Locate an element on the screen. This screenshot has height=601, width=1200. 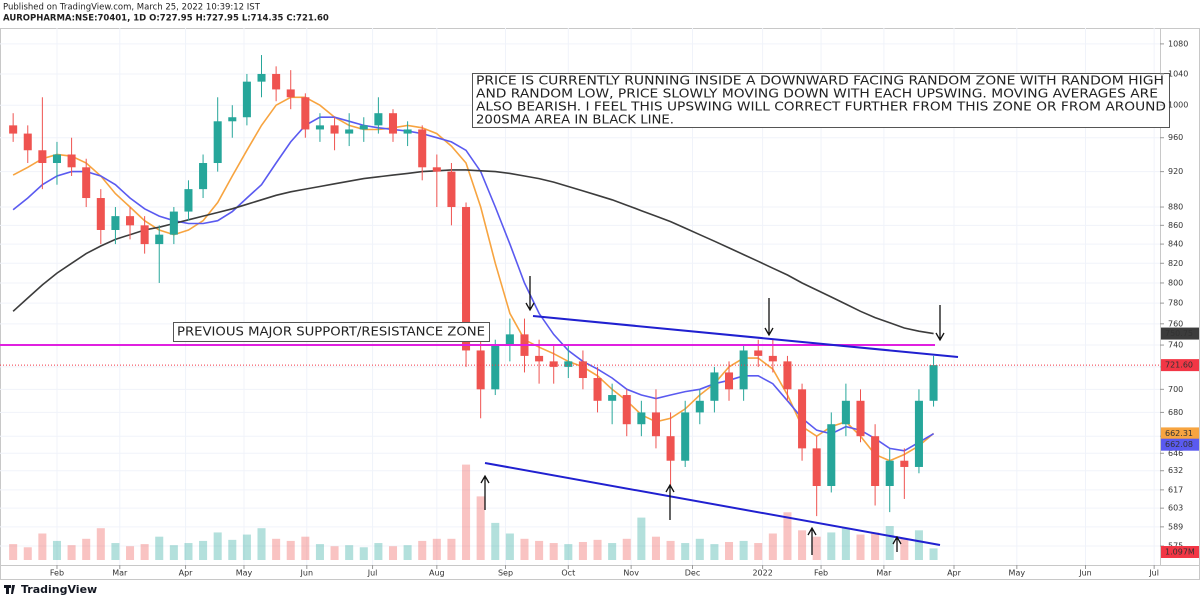
x-tick-label: 2022 is located at coordinates (762, 573).